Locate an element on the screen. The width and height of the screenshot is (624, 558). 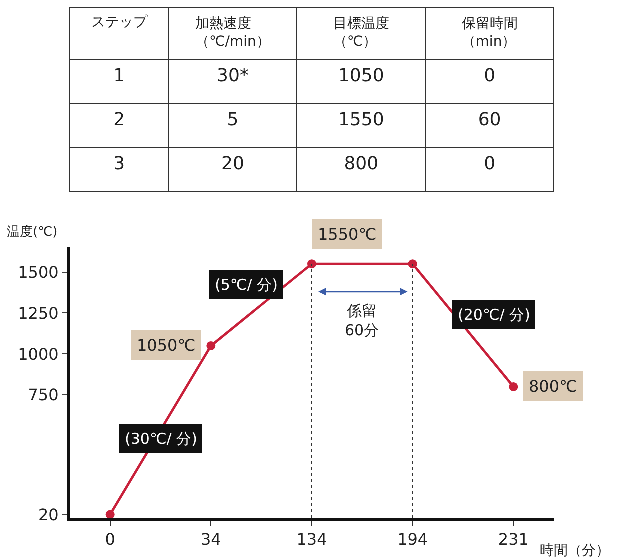
x-tick-label: 0 is located at coordinates (110, 540).